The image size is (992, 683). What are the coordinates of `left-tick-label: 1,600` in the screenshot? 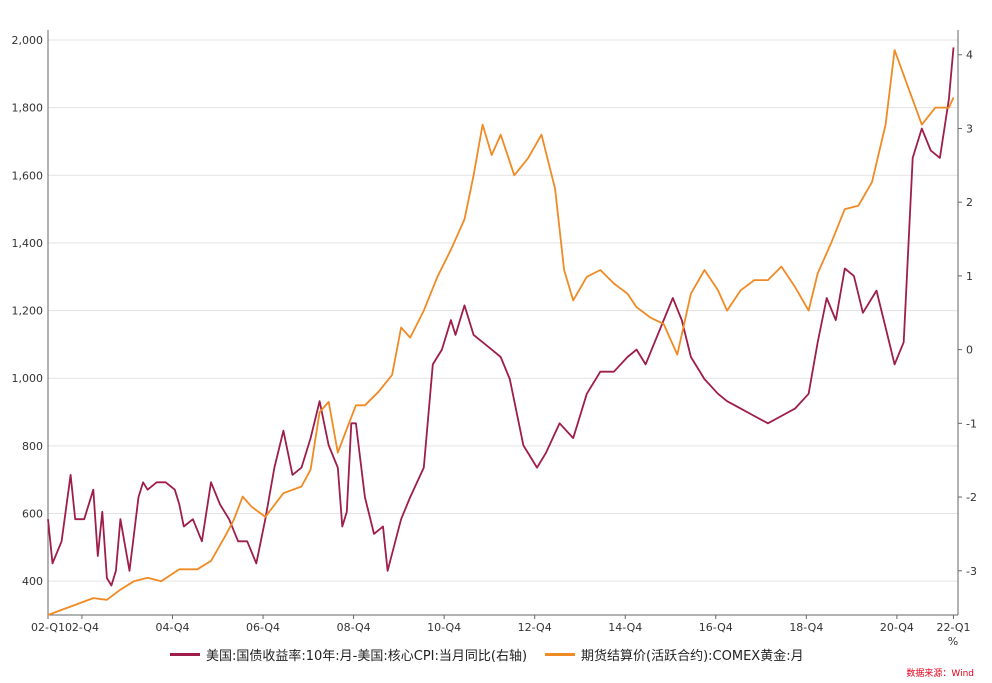 It's located at (28, 175).